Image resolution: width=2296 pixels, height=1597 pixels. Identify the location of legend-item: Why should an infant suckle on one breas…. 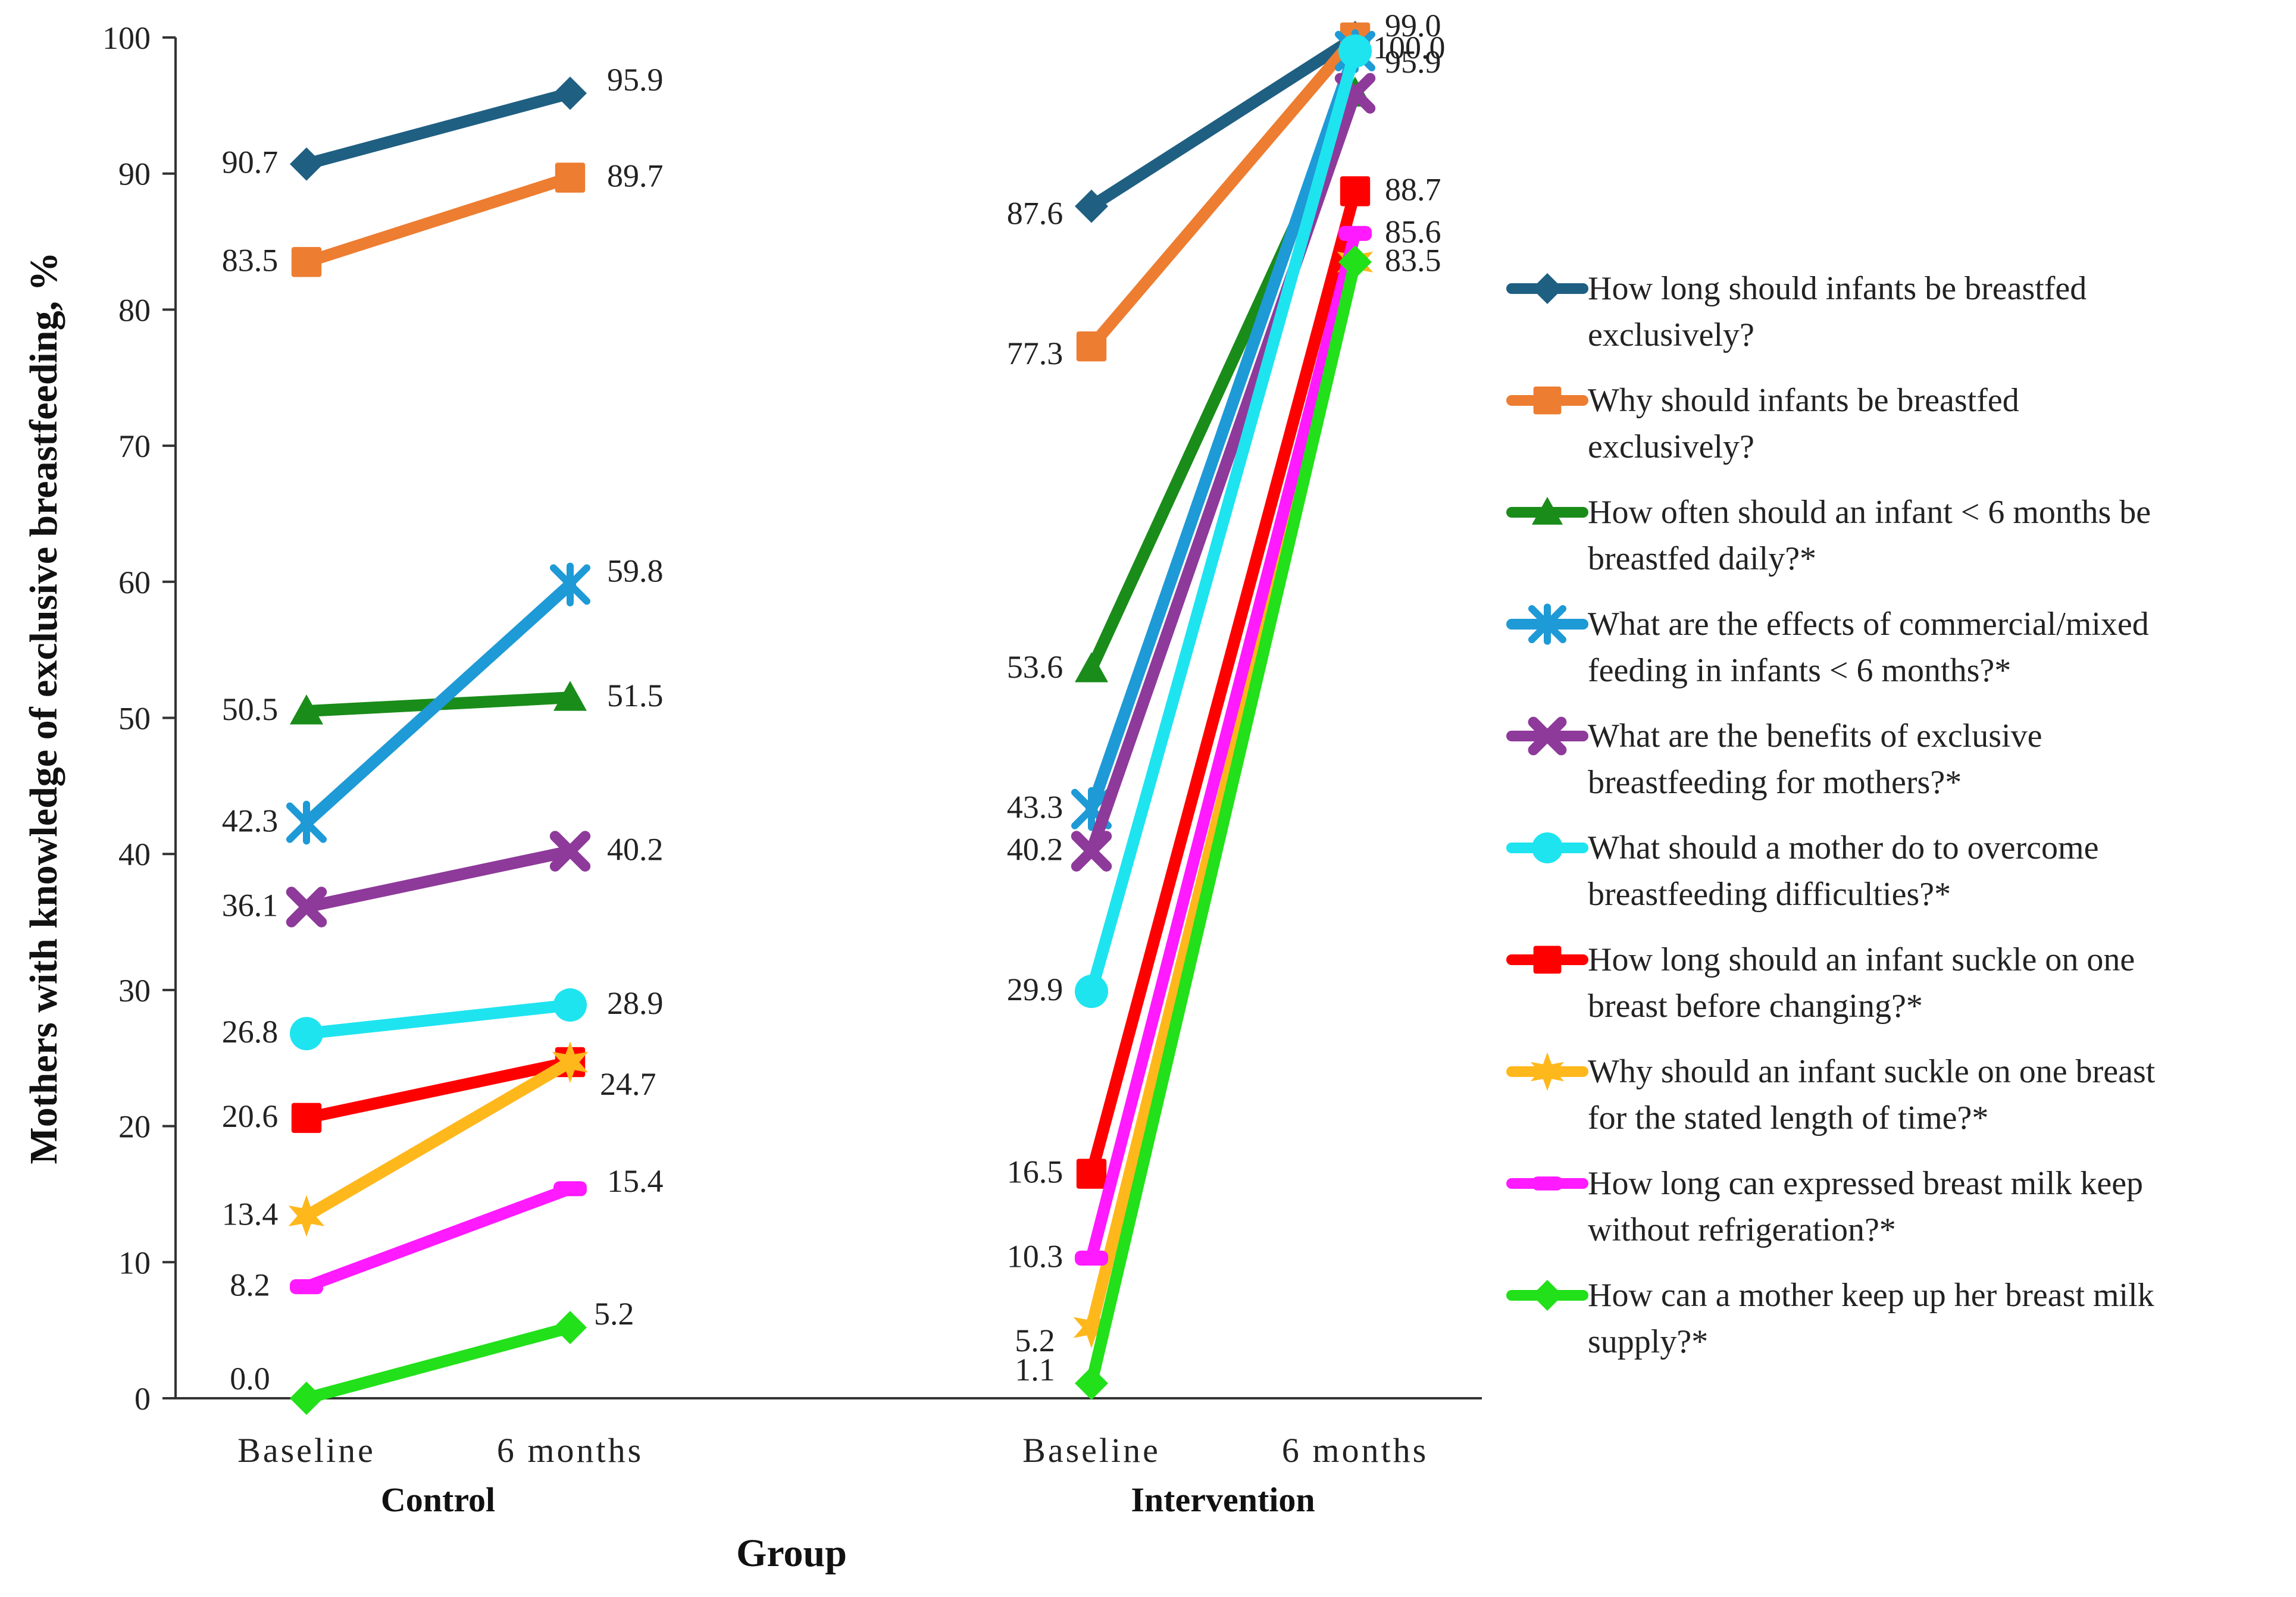
(1831, 1094).